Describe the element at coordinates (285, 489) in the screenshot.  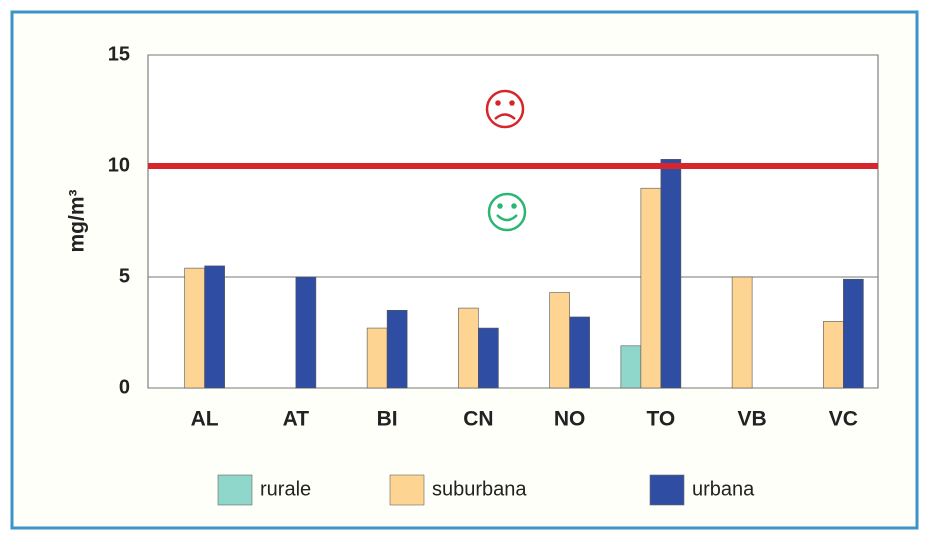
I see `legend-label: rurale` at that location.